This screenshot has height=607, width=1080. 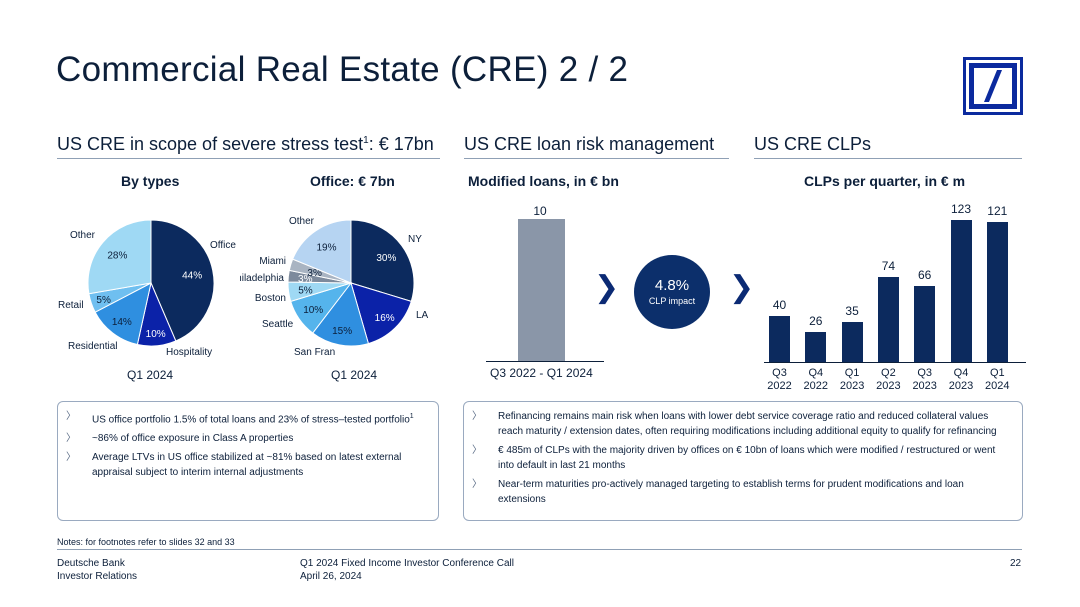 I want to click on clp-bar-value: 35, so click(x=852, y=310).